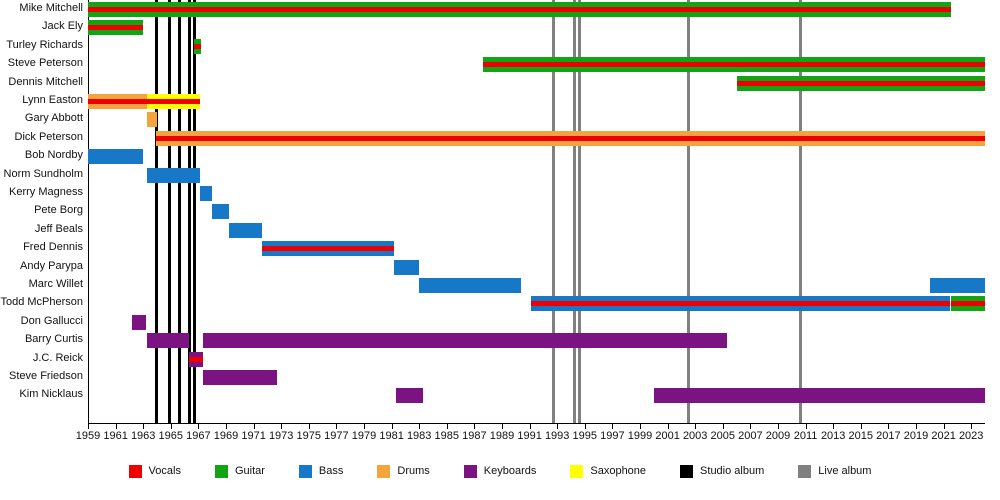 The width and height of the screenshot is (1000, 500). What do you see at coordinates (53, 339) in the screenshot?
I see `member-label: Barry Curtis` at bounding box center [53, 339].